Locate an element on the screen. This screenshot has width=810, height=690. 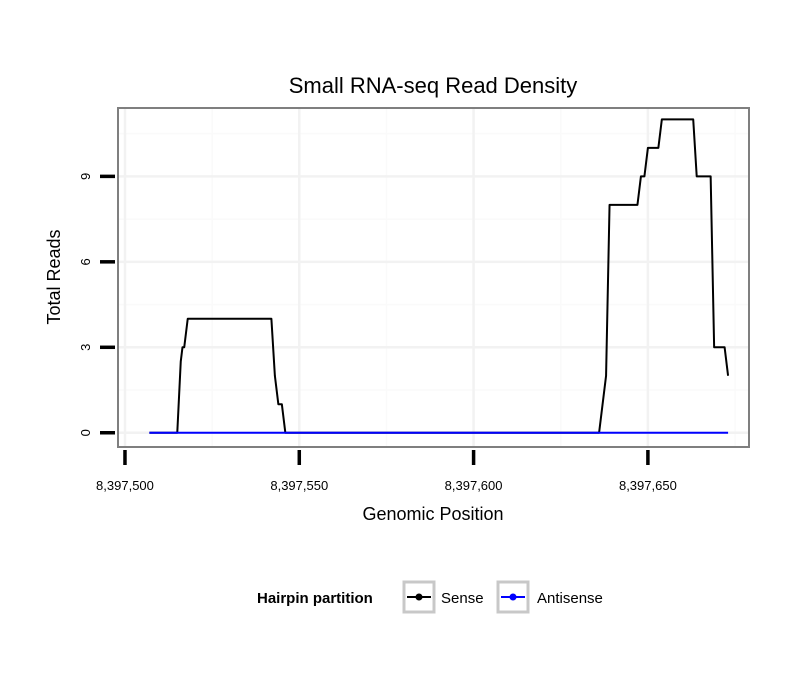
x-tick-label: 8,397,550 is located at coordinates (299, 485).